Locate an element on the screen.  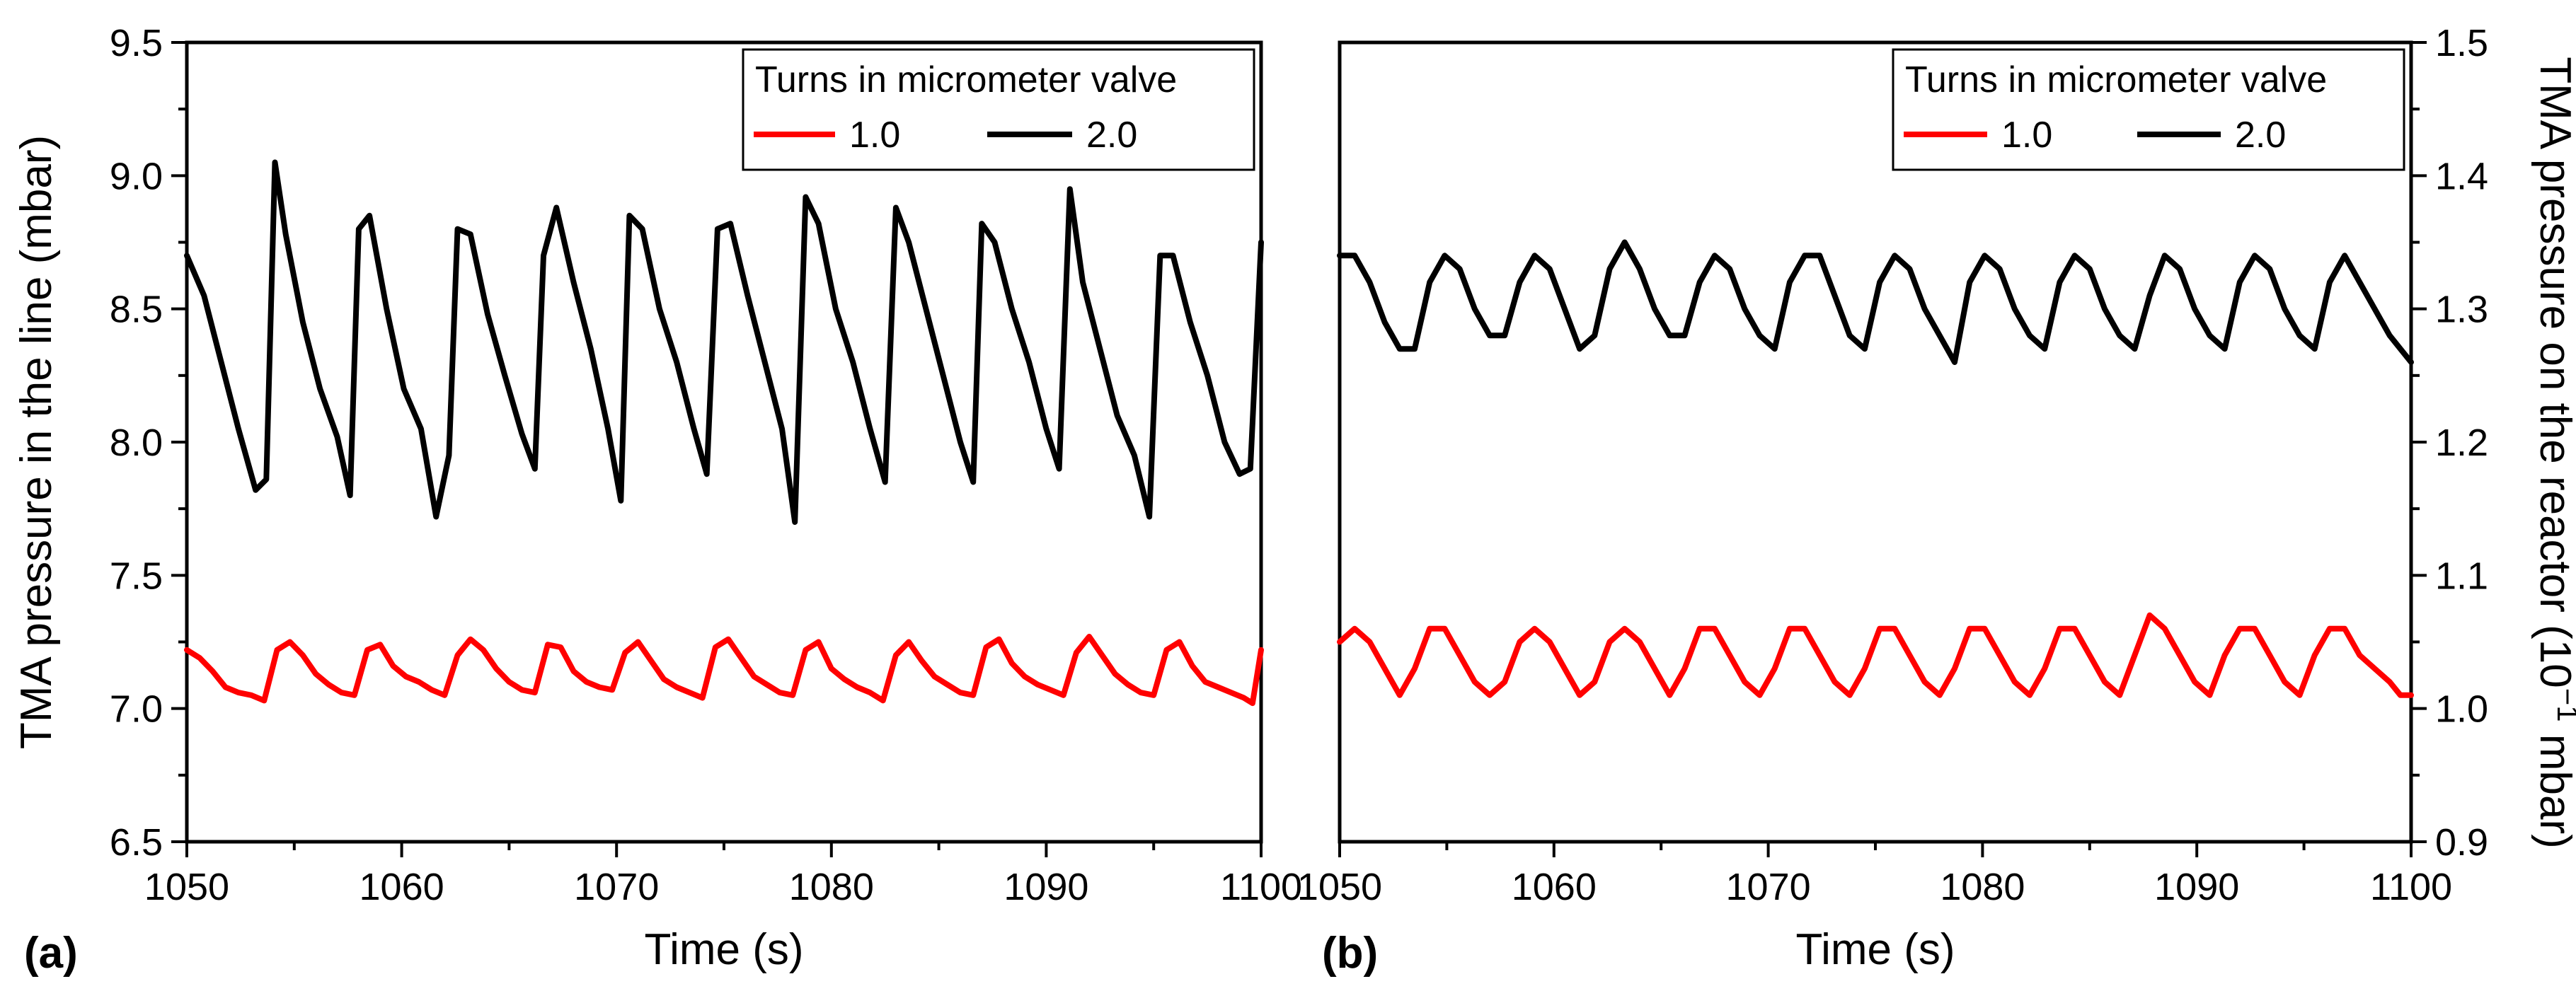
x-tick-label-a-3: 1080 is located at coordinates (831, 887).